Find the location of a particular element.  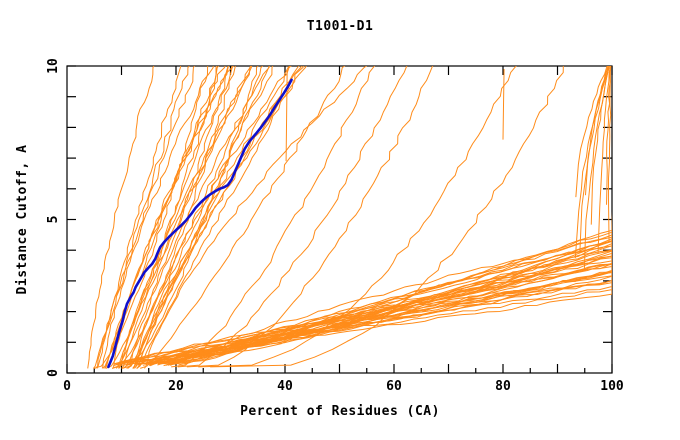

x-tick-label: 80 is located at coordinates (503, 386).